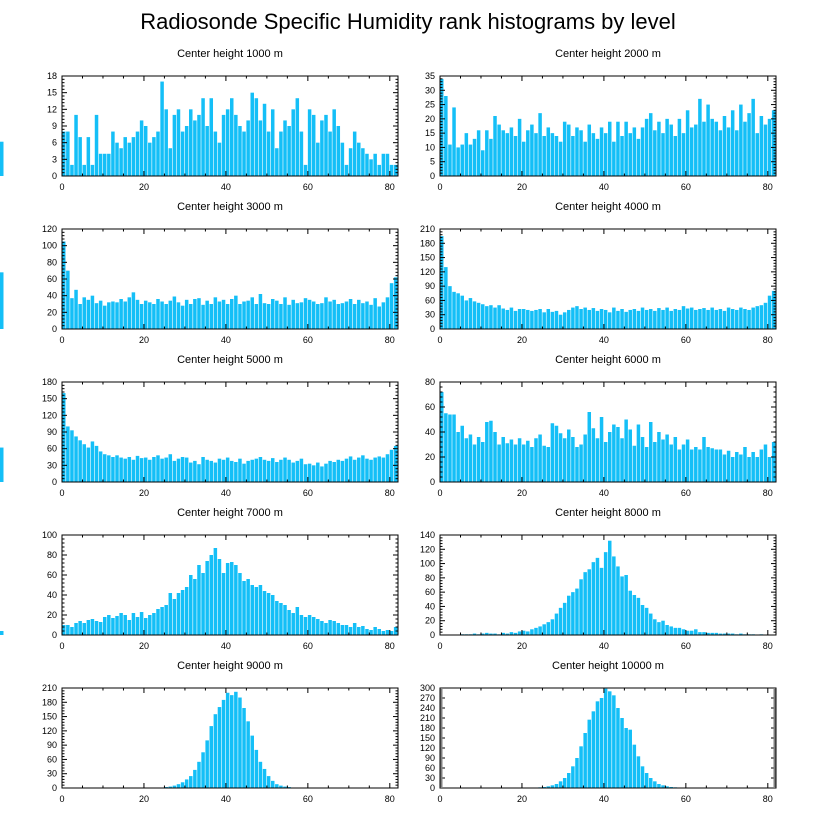  What do you see at coordinates (308, 799) in the screenshot?
I see `x-tick-label: 60` at bounding box center [308, 799].